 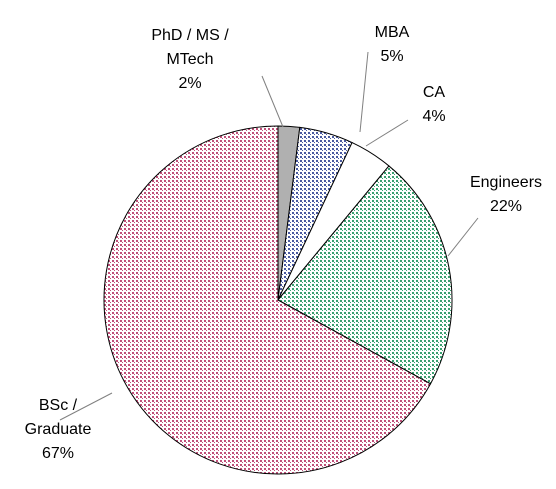 I want to click on slice-label: BSc / Graduate 67%, so click(x=58, y=430).